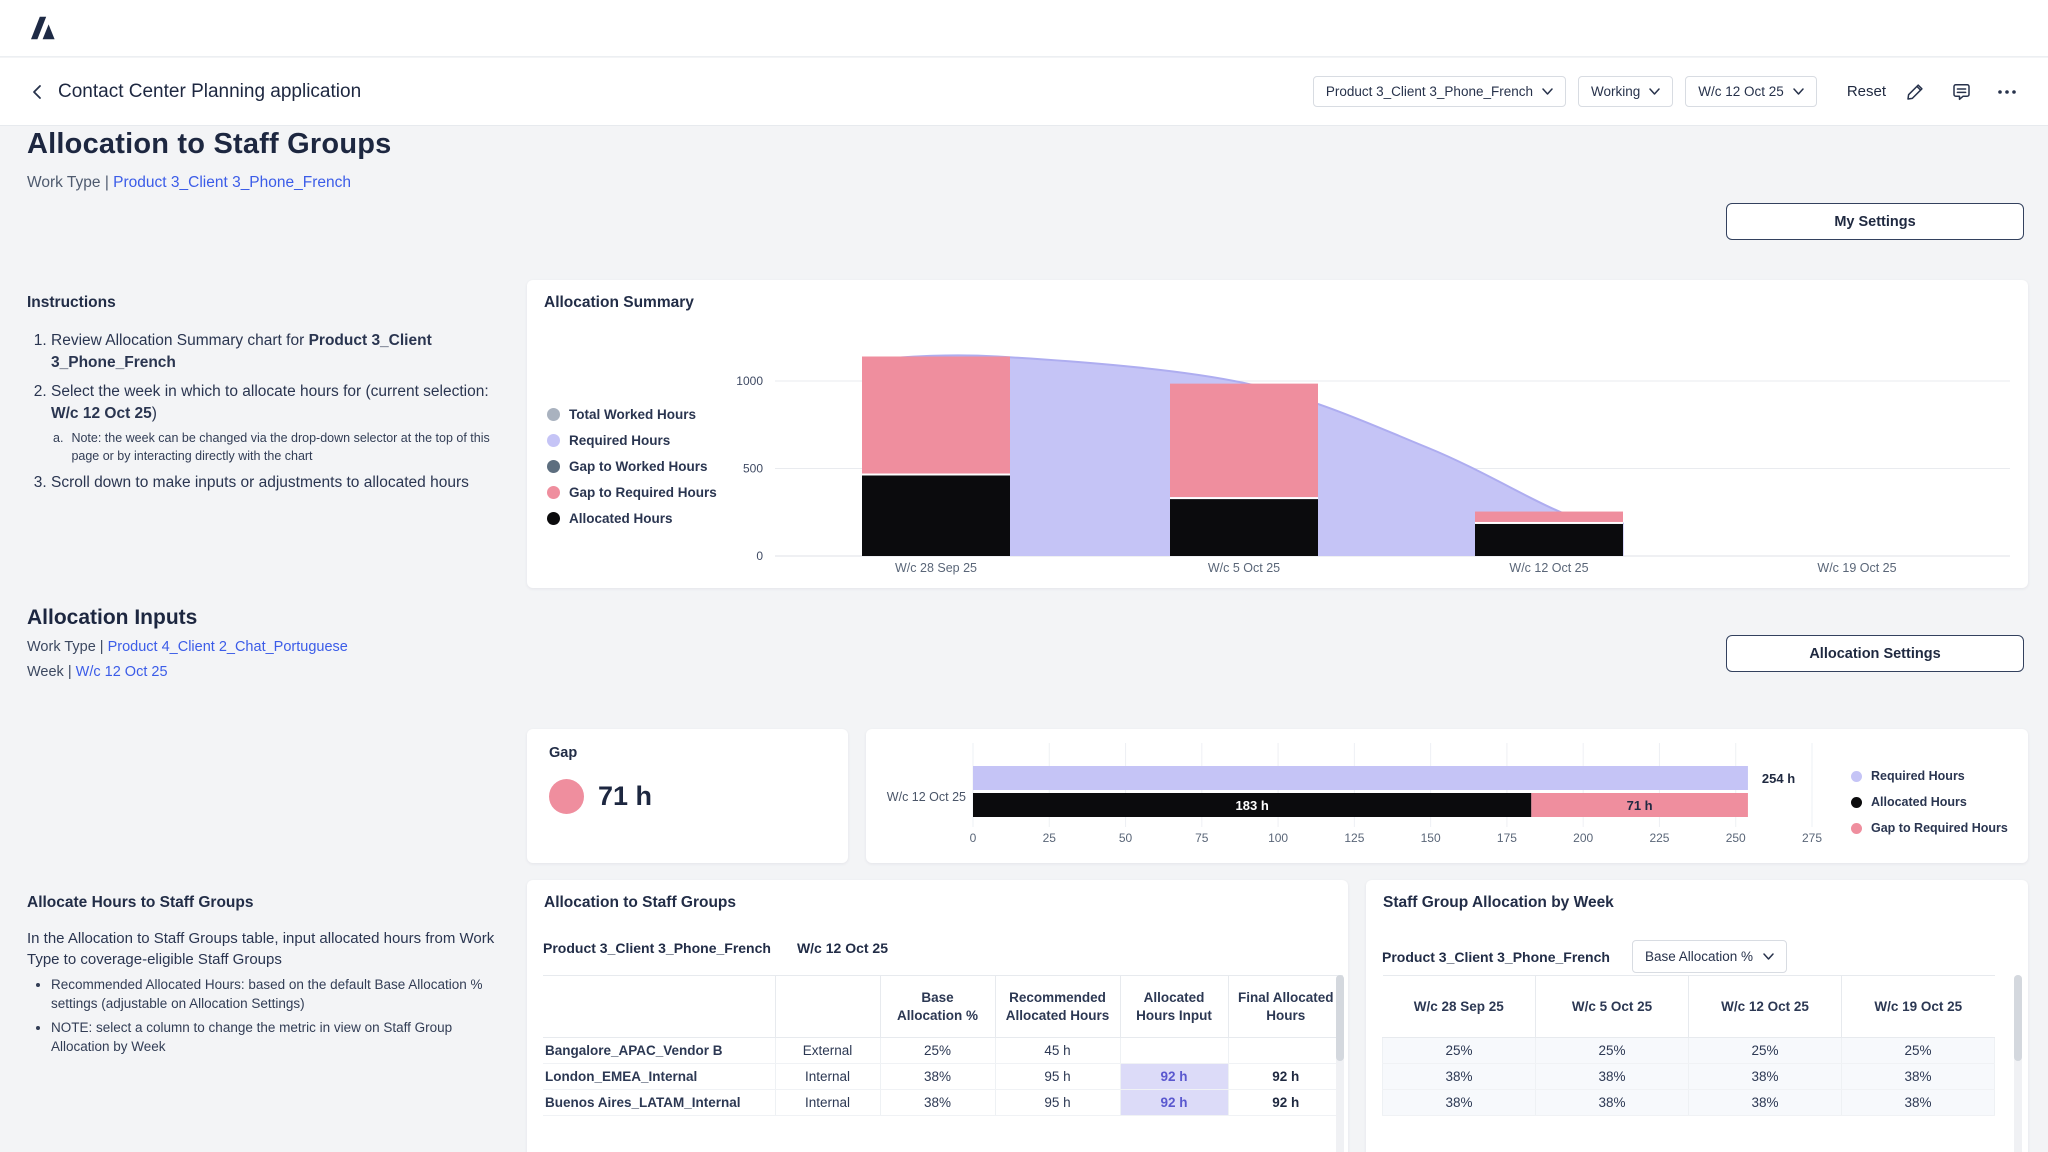 The image size is (2048, 1152). I want to click on chevron-left-icon, so click(37, 91).